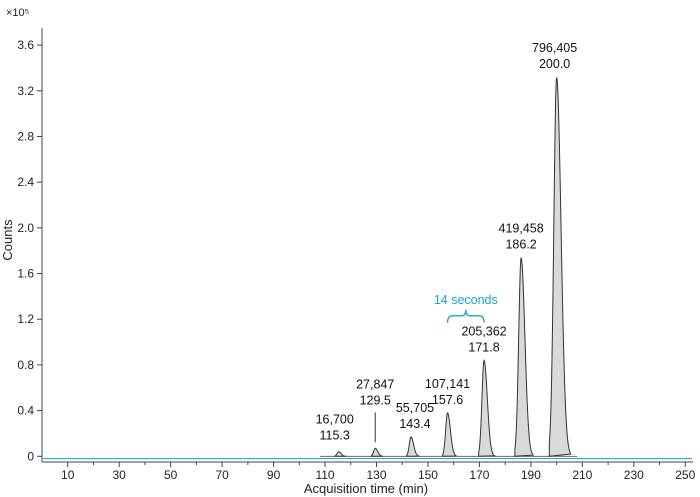  I want to click on x-tick-label: 30, so click(120, 475).